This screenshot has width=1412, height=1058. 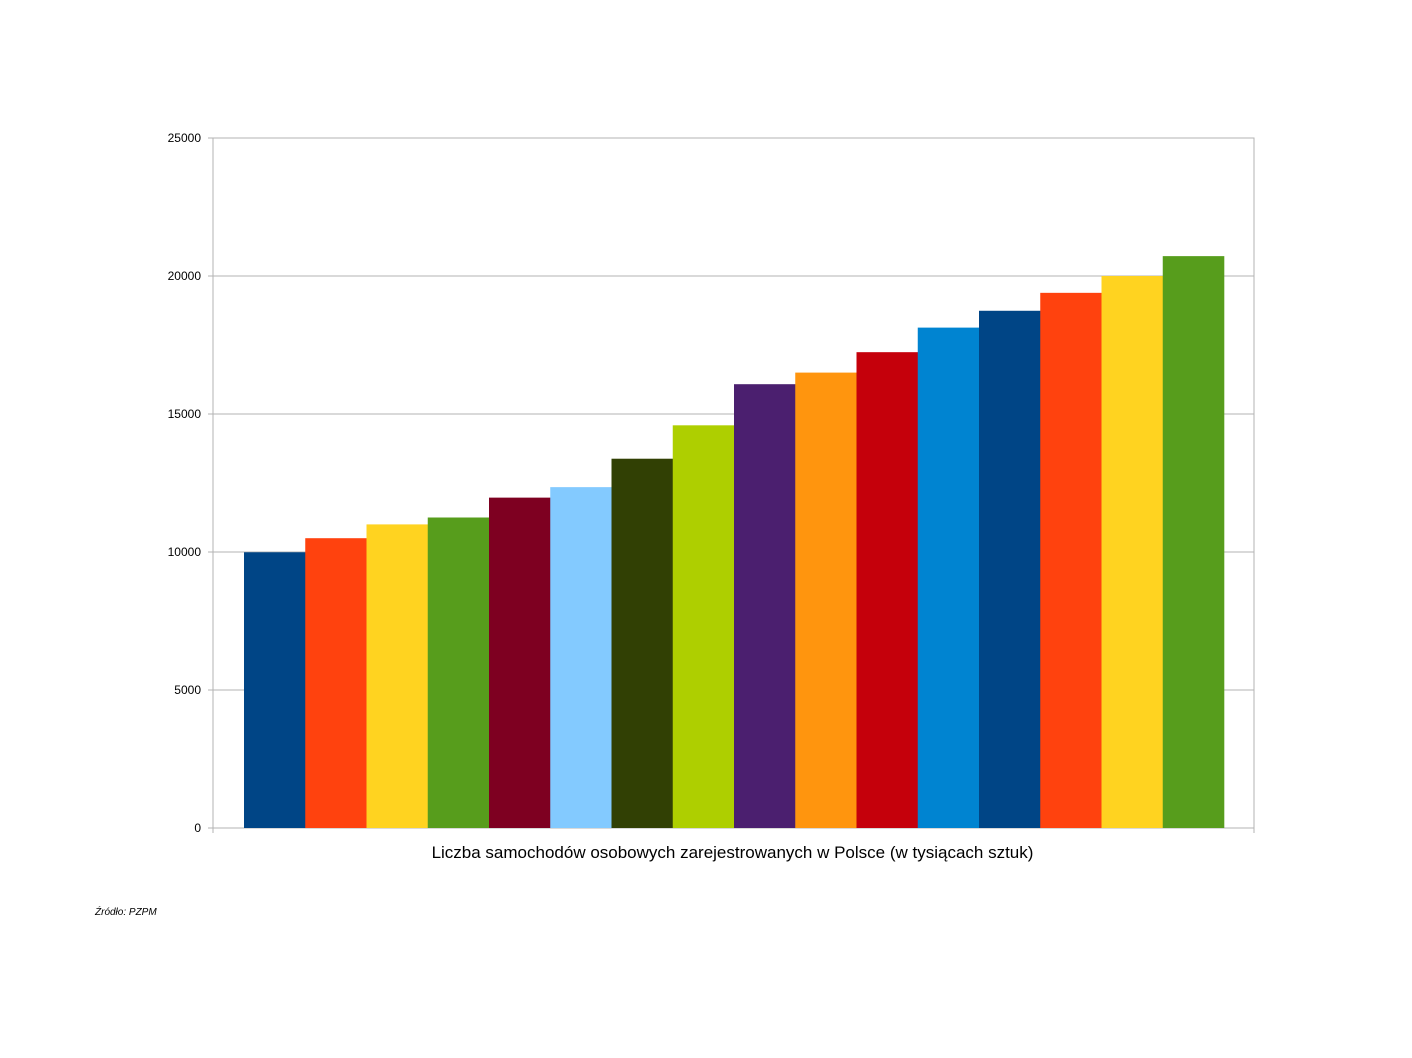 I want to click on y-tick-label: 20000, so click(x=185, y=276).